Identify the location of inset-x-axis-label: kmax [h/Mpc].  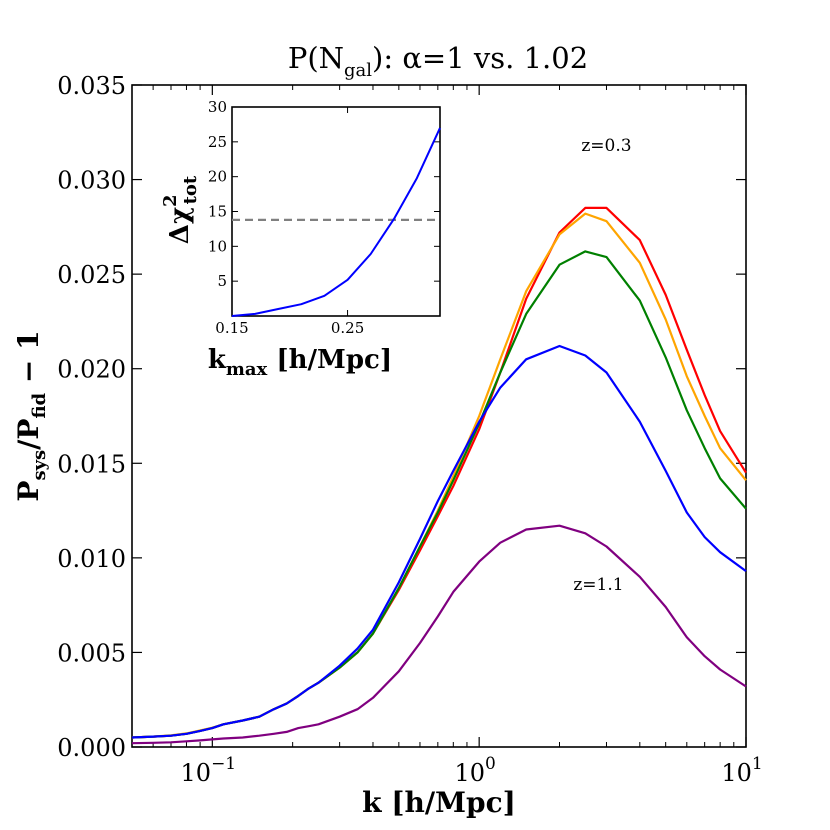
(300, 362).